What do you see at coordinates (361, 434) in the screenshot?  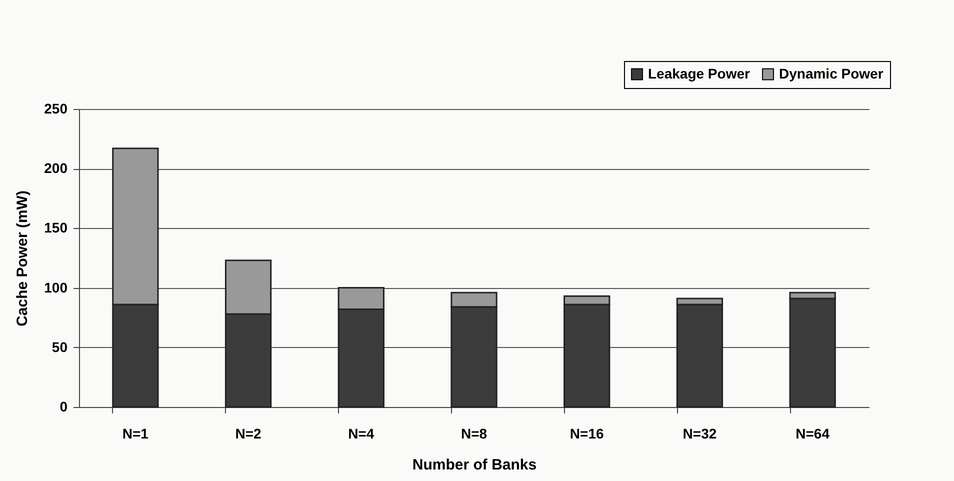 I see `x-tick-label: N=4` at bounding box center [361, 434].